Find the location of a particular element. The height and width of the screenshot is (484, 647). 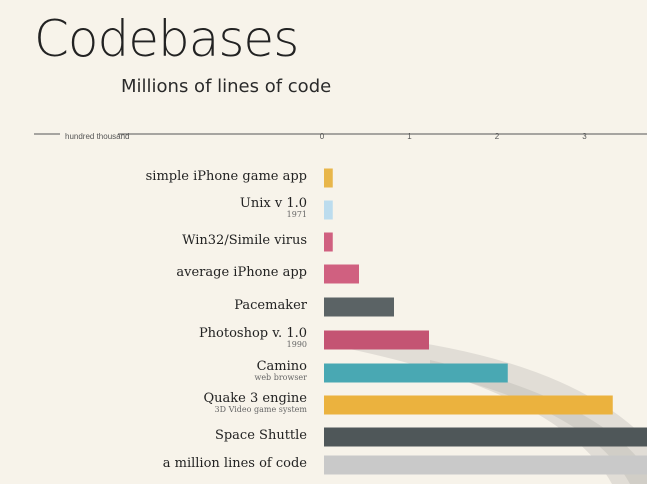

category-name: Photoshop v. 1.0 is located at coordinates (252, 333).